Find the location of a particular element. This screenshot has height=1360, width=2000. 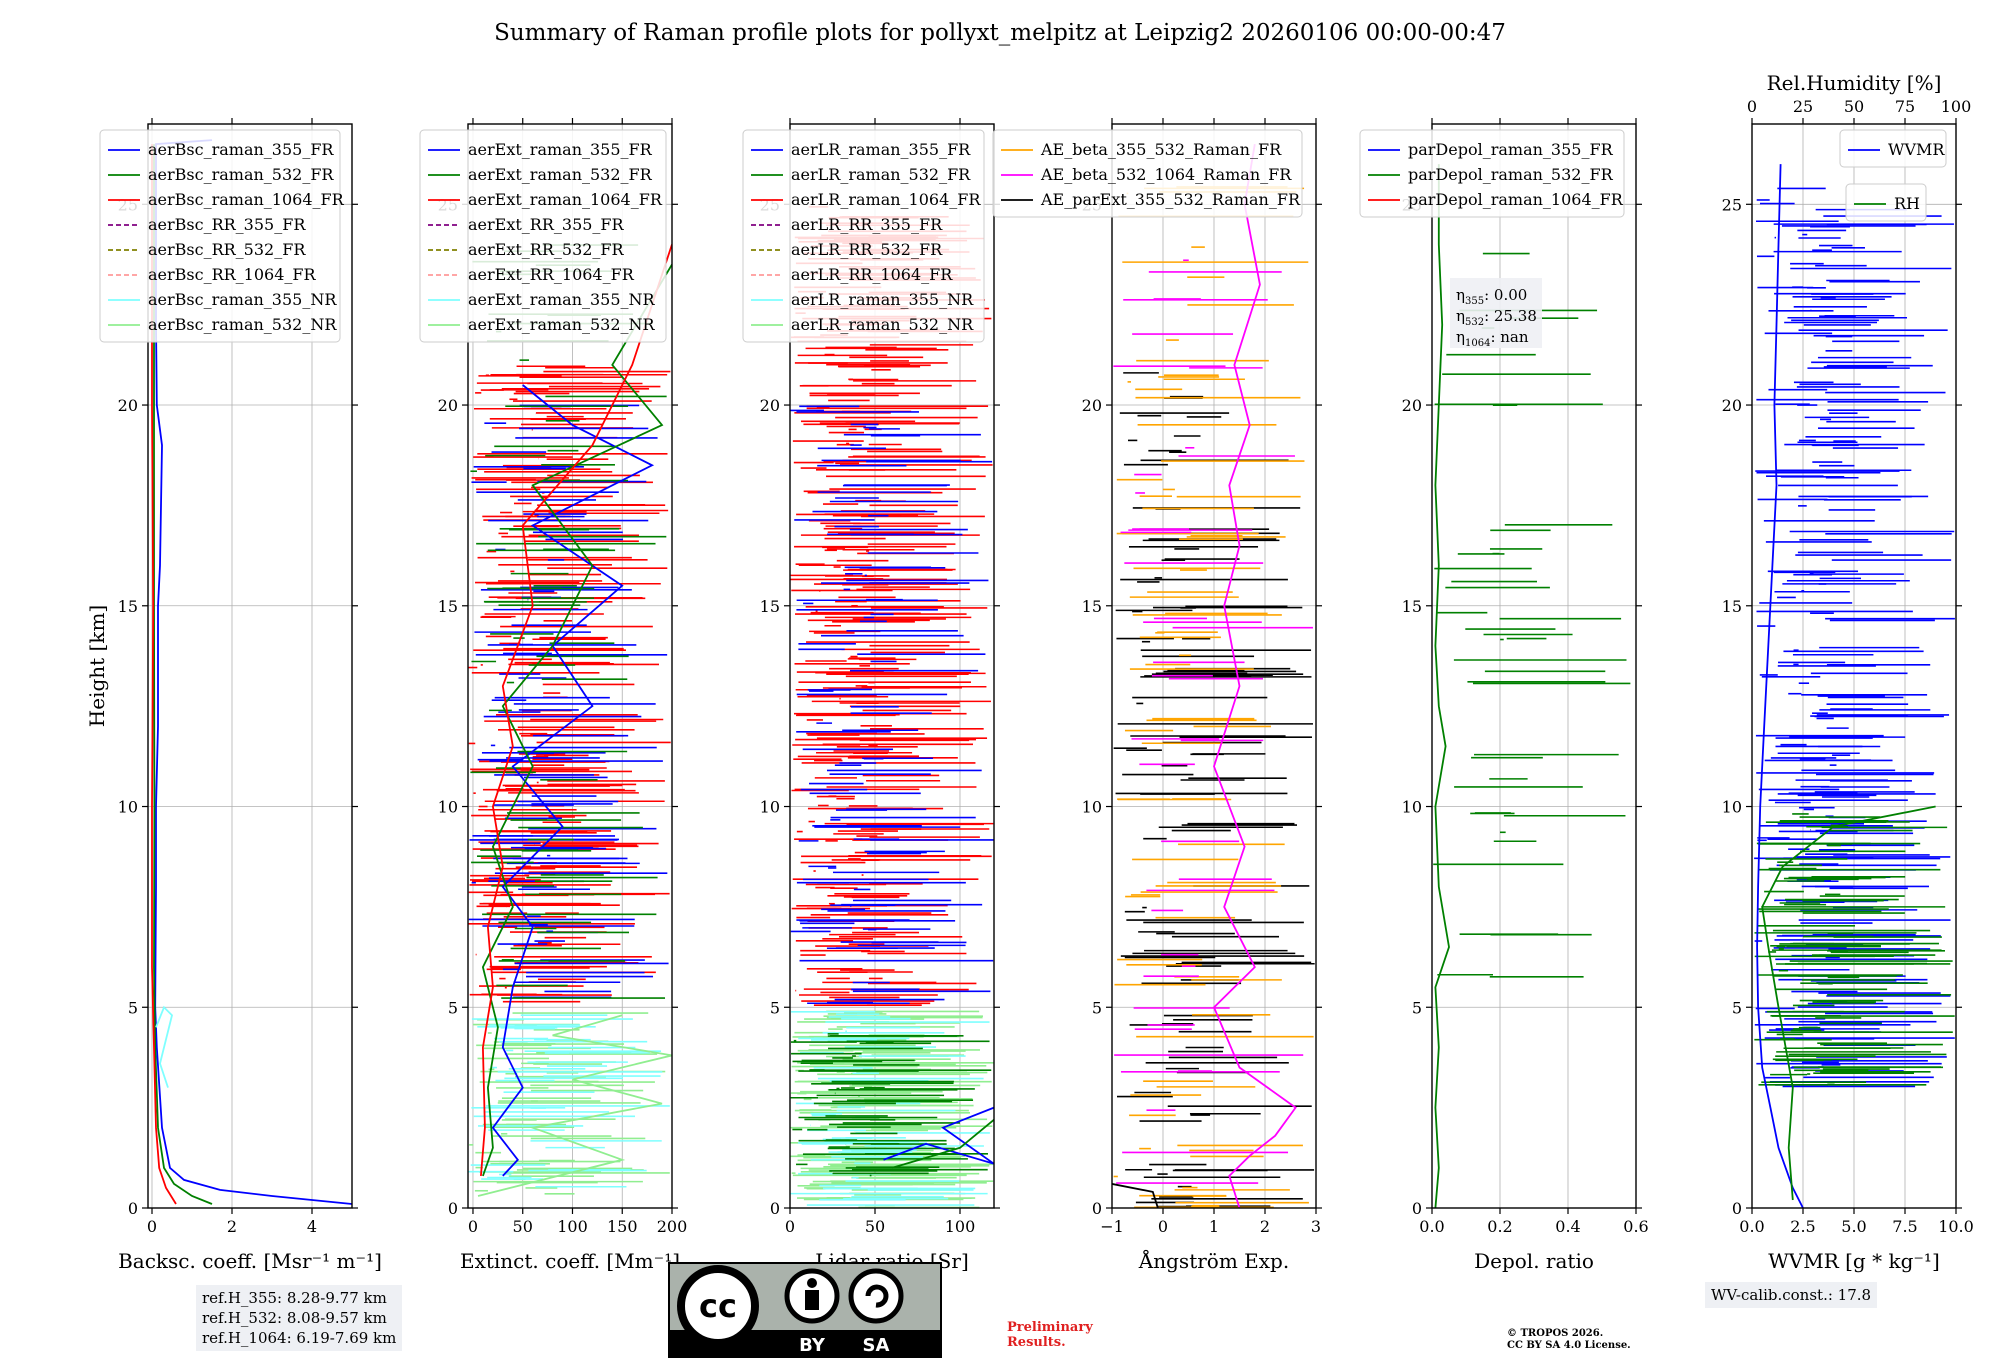

xtick-label: 2.5 is located at coordinates (1802, 1226).